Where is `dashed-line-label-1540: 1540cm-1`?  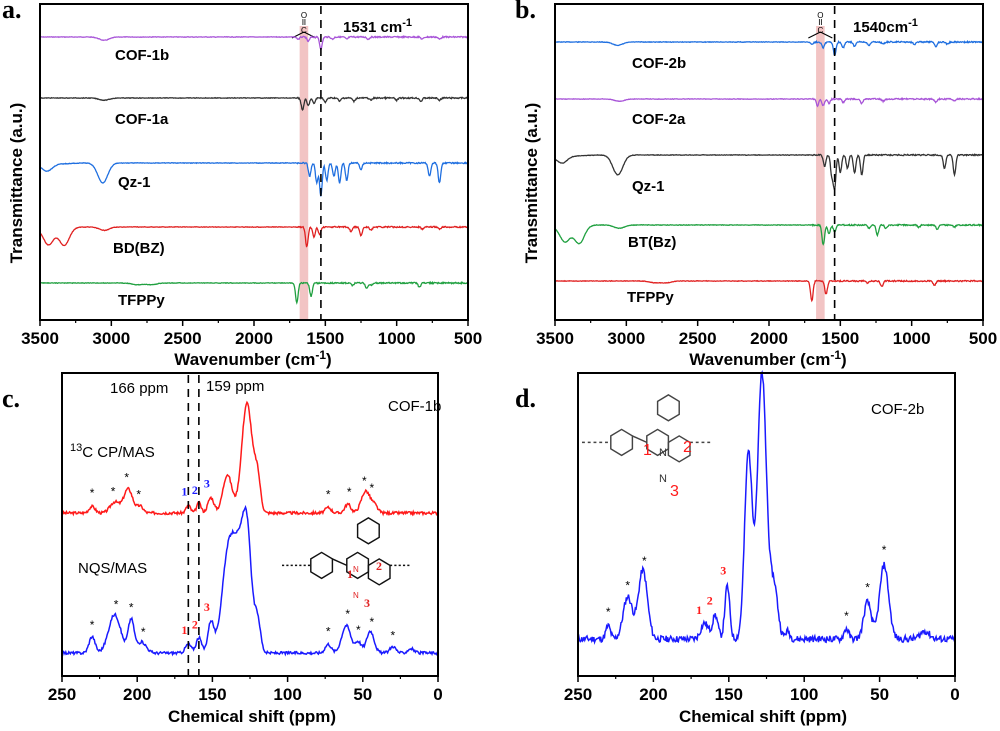 dashed-line-label-1540: 1540cm-1 is located at coordinates (885, 26).